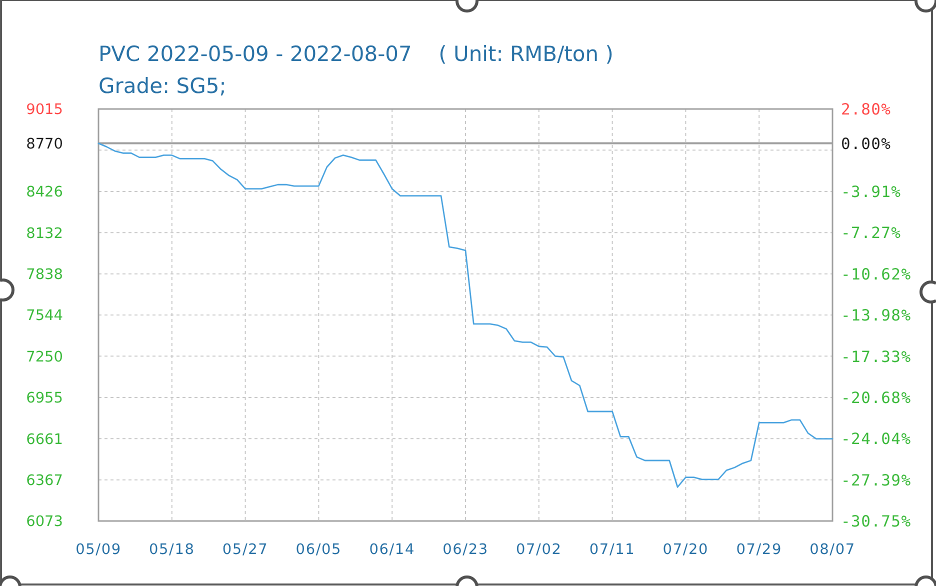 This screenshot has height=586, width=936. I want to click on y2-tick-label: -10.62%, so click(876, 274).